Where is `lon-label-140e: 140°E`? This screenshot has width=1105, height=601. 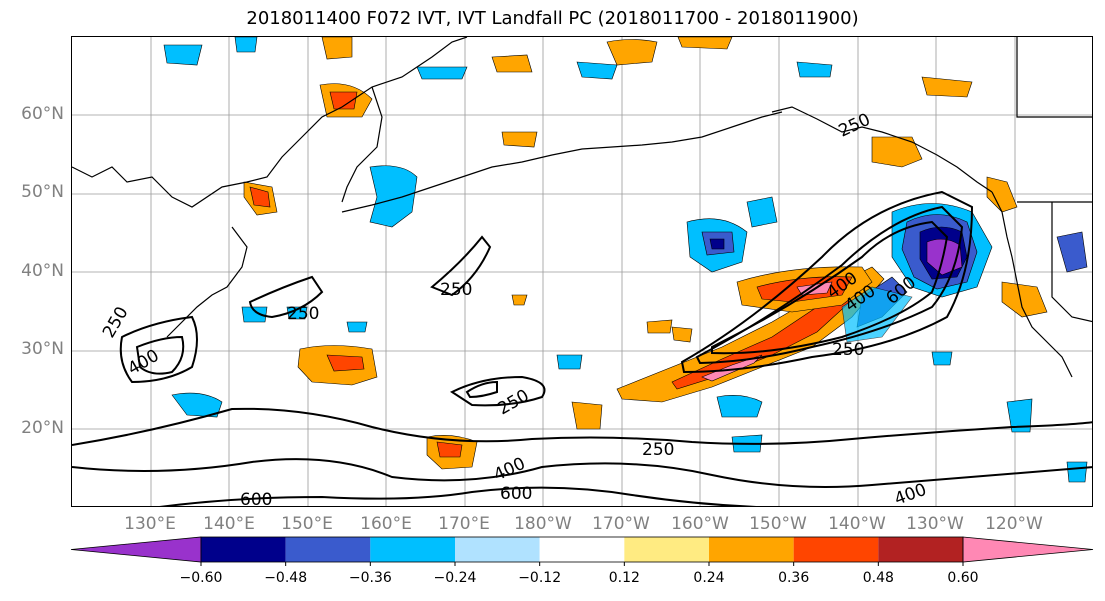 lon-label-140e: 140°E is located at coordinates (229, 524).